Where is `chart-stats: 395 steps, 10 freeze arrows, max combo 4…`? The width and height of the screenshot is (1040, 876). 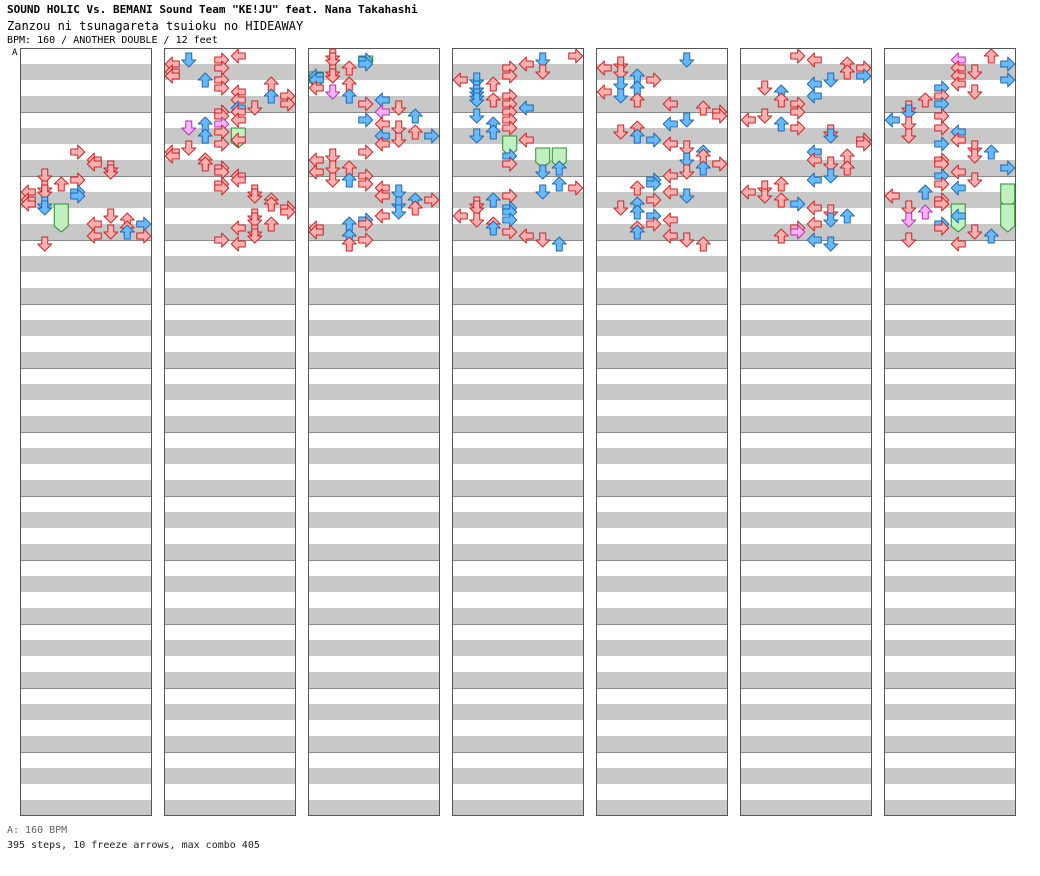
chart-stats: 395 steps, 10 freeze arrows, max combo 4… is located at coordinates (133, 845).